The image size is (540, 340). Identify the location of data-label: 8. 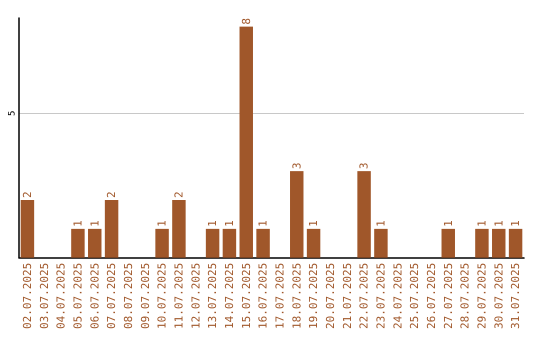
(246, 21).